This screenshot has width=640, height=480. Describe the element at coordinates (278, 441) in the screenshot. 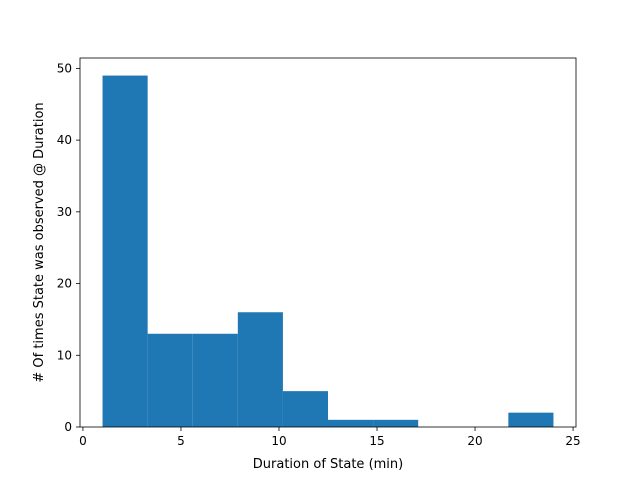

I see `x-tick-label: 10` at that location.